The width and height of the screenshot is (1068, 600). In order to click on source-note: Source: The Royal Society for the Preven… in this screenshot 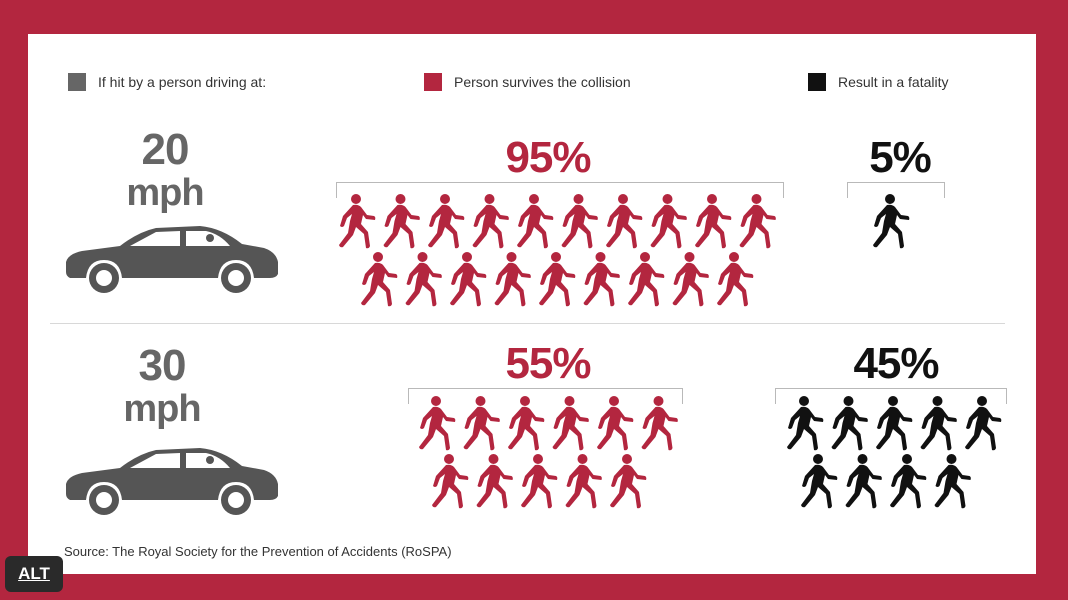, I will do `click(258, 551)`.